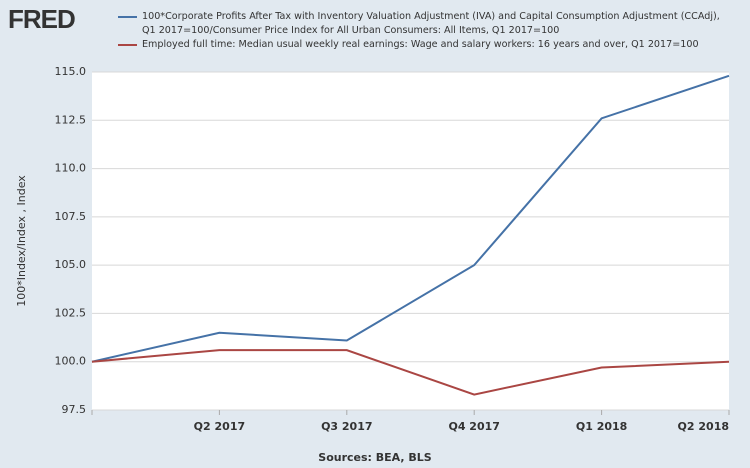 This screenshot has width=750, height=468. What do you see at coordinates (601, 426) in the screenshot?
I see `x-tick-label: Q1 2018` at bounding box center [601, 426].